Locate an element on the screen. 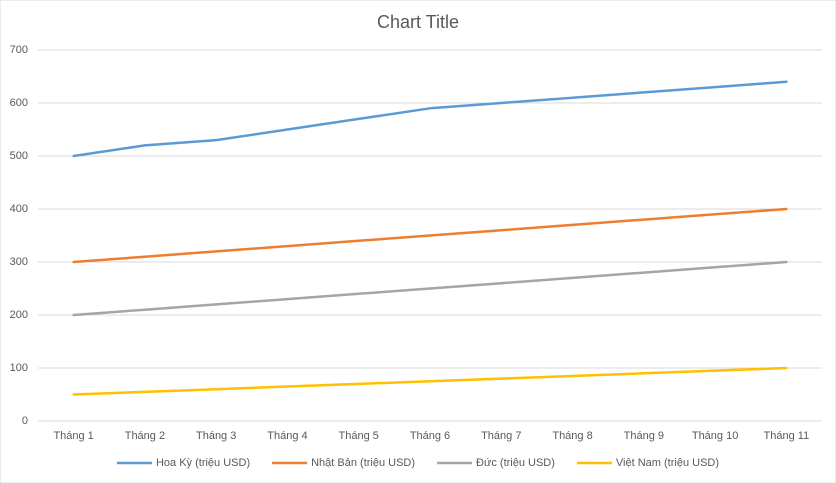 This screenshot has height=483, width=836. y-tick-label: 200 is located at coordinates (19, 315).